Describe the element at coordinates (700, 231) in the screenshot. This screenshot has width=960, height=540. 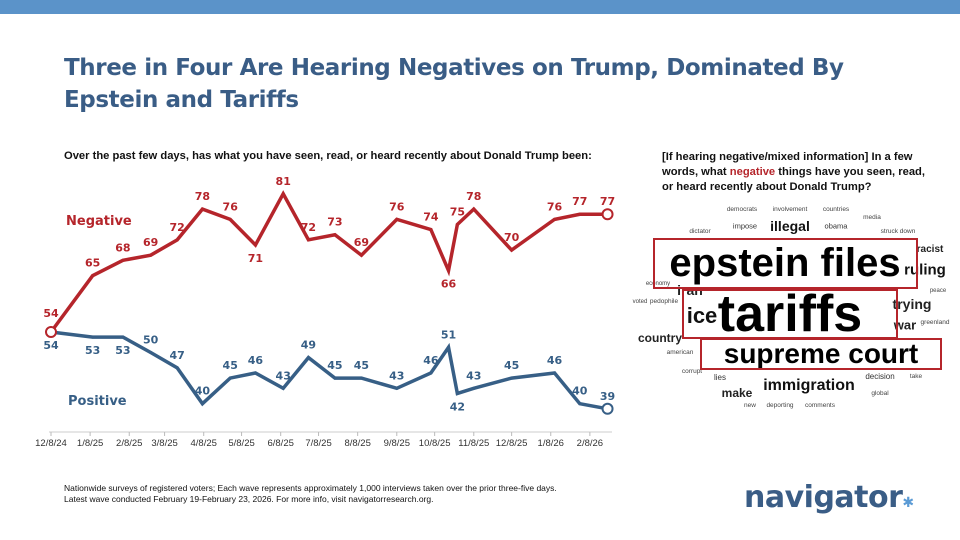
I see `cloud-word: dictator` at that location.